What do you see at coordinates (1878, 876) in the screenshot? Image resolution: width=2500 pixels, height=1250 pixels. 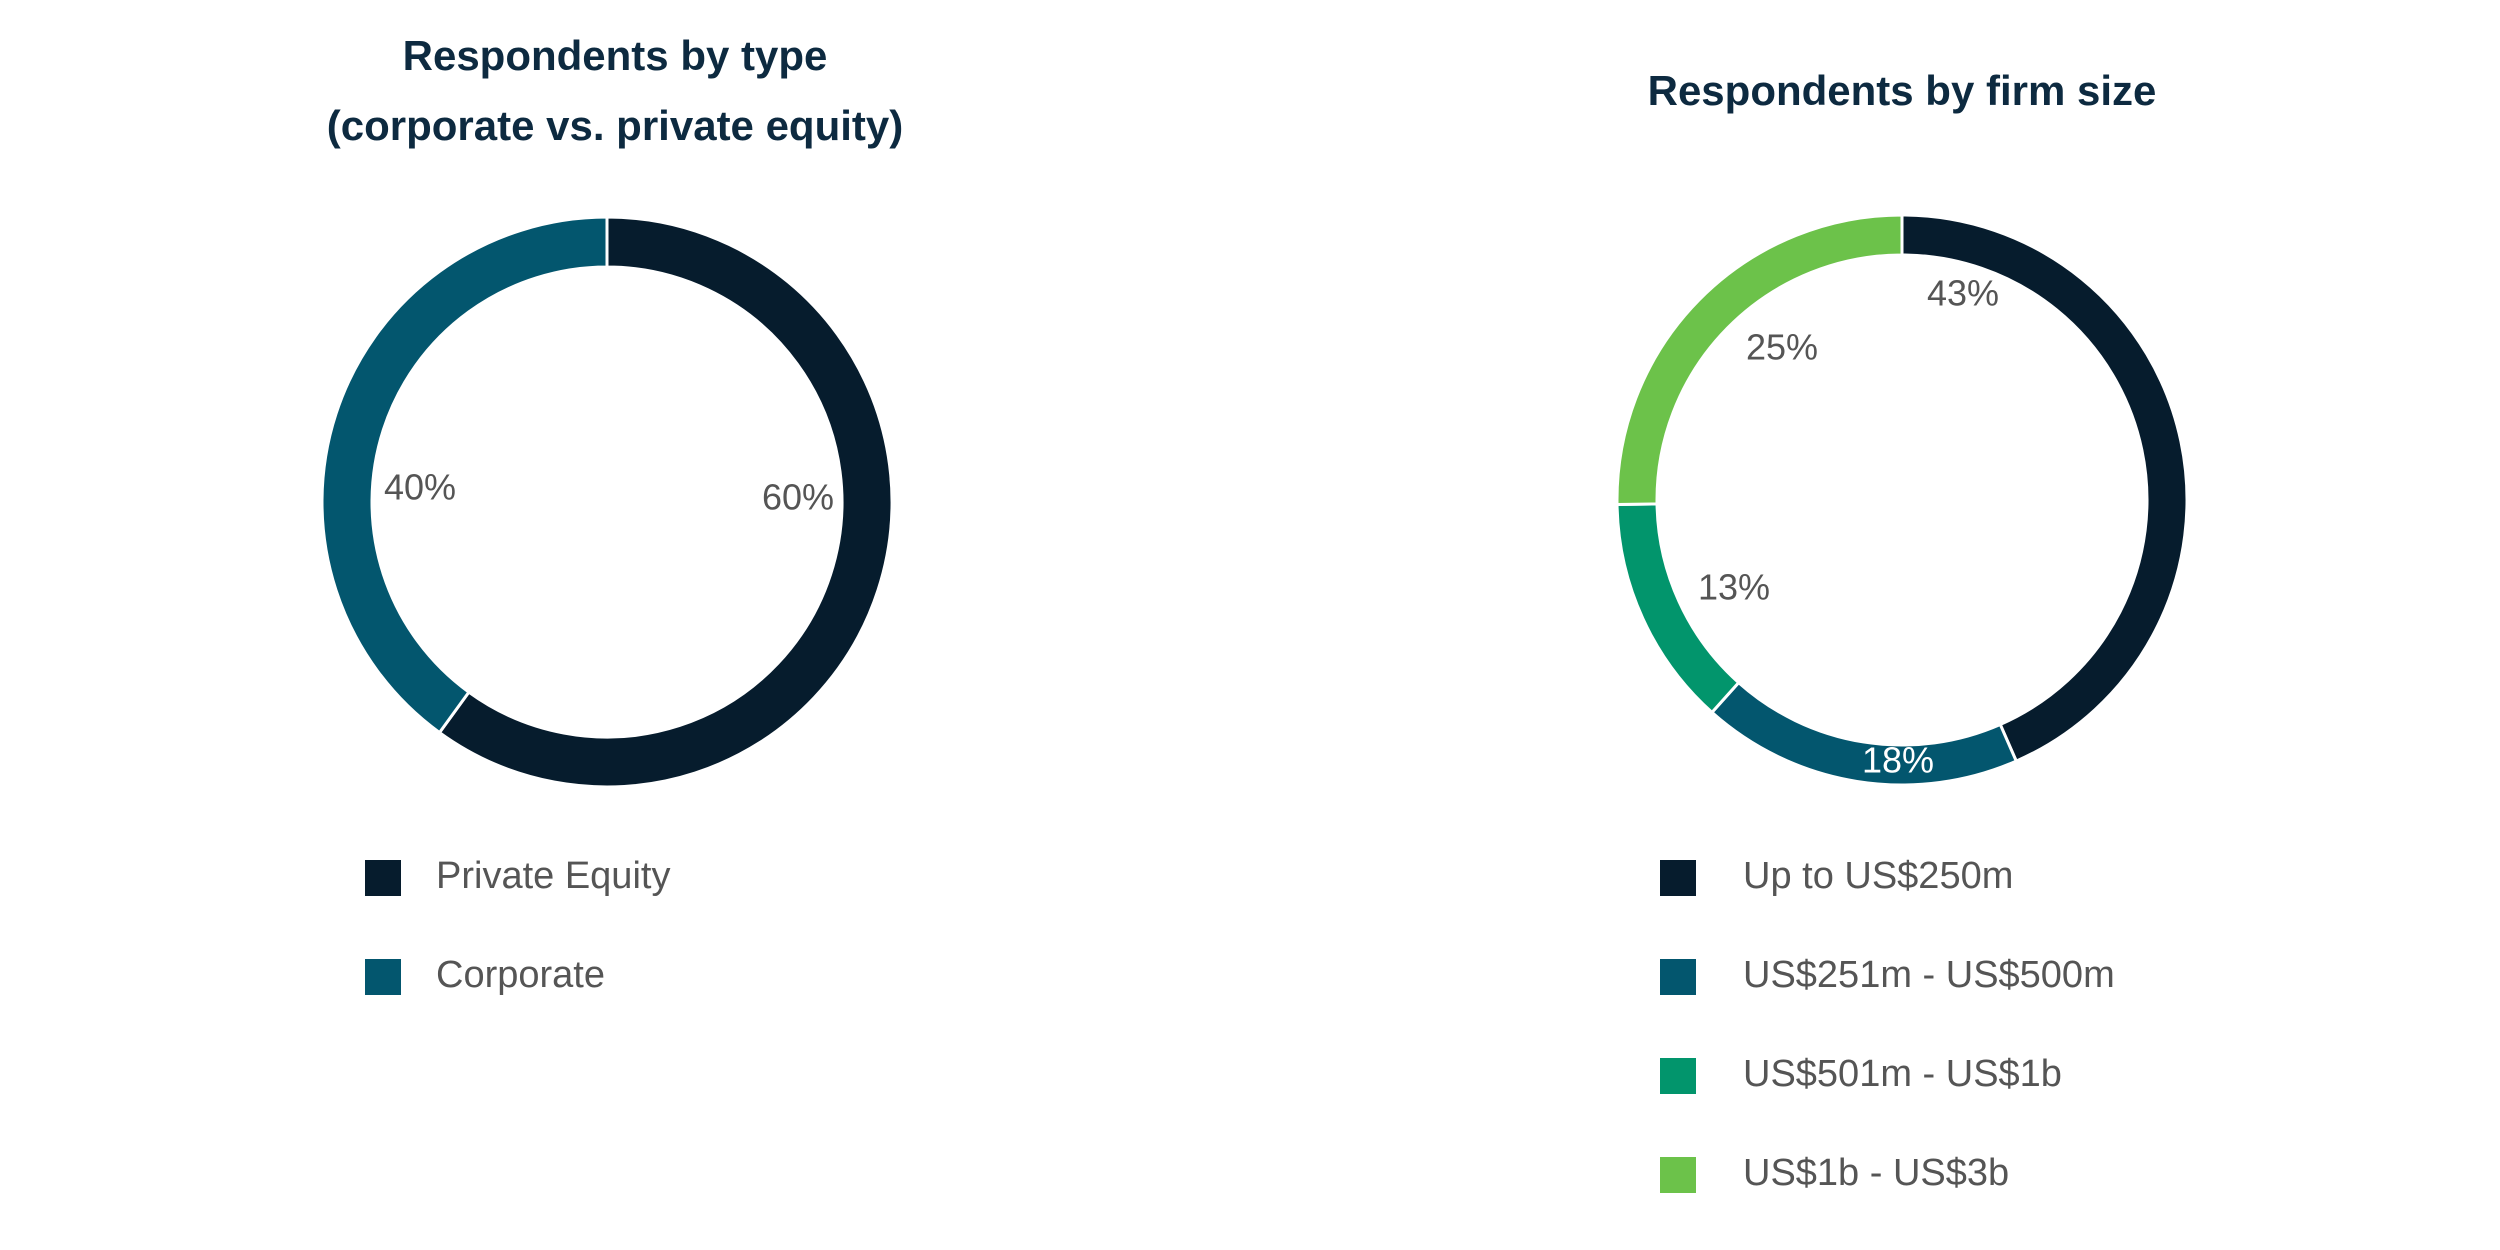 I see `legend-label-up-to-us-250m: Up to US$250m` at bounding box center [1878, 876].